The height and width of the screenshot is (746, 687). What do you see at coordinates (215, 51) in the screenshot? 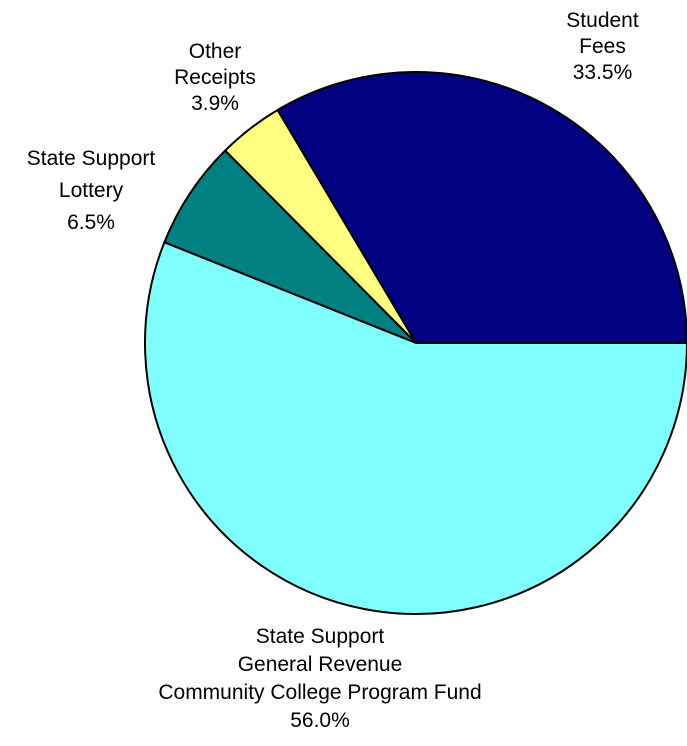
I see `label-other-receipts-line1: Other` at bounding box center [215, 51].